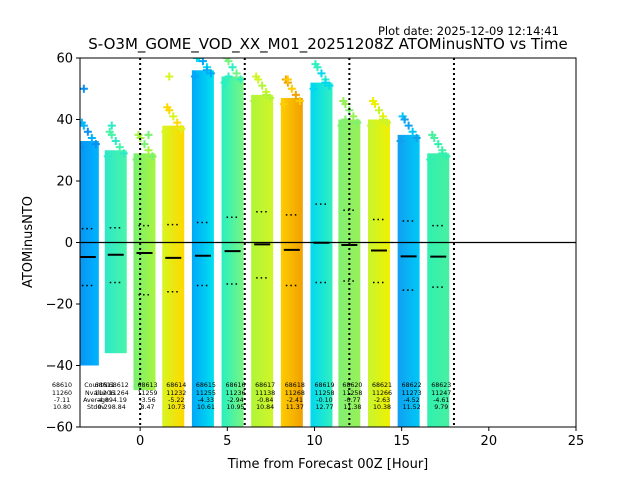 The width and height of the screenshot is (640, 480). I want to click on y-tick-label: 0, so click(69, 243).